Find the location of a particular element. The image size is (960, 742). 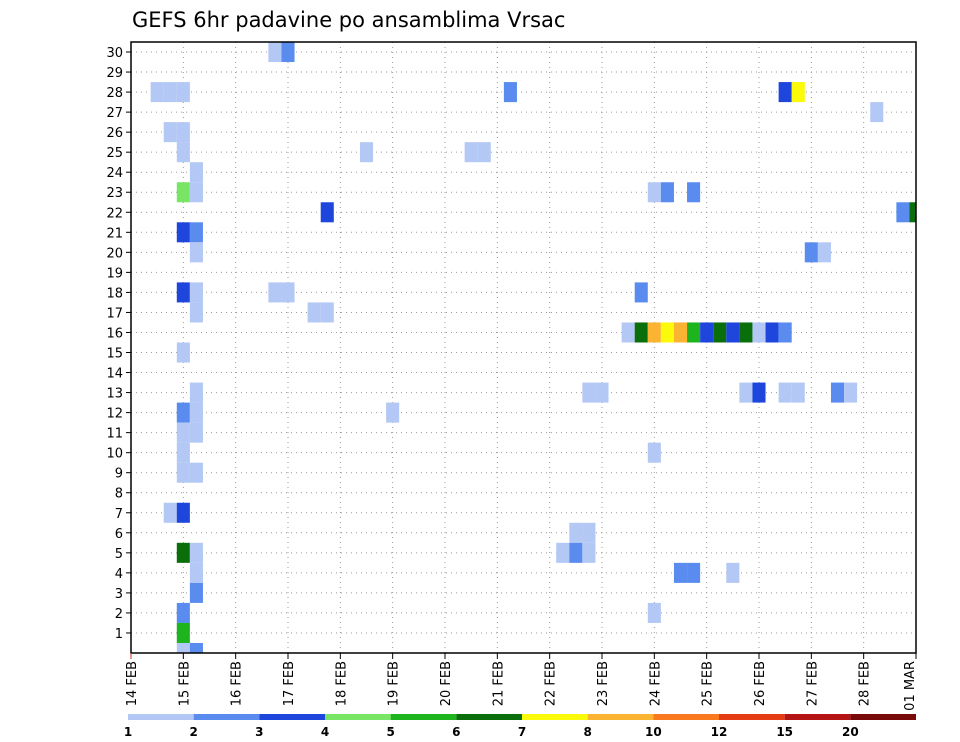

y-tick-label: 27 is located at coordinates (114, 113).